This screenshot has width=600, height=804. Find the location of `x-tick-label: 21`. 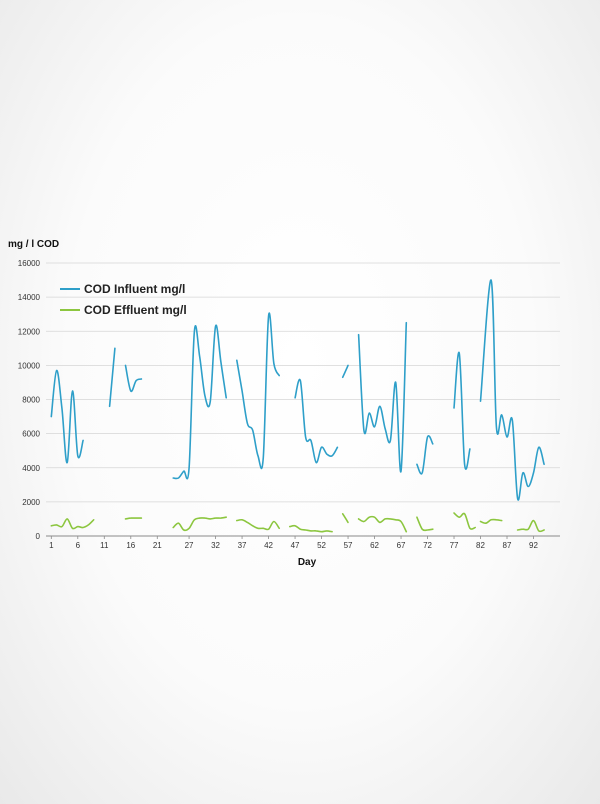

x-tick-label: 21 is located at coordinates (157, 545).